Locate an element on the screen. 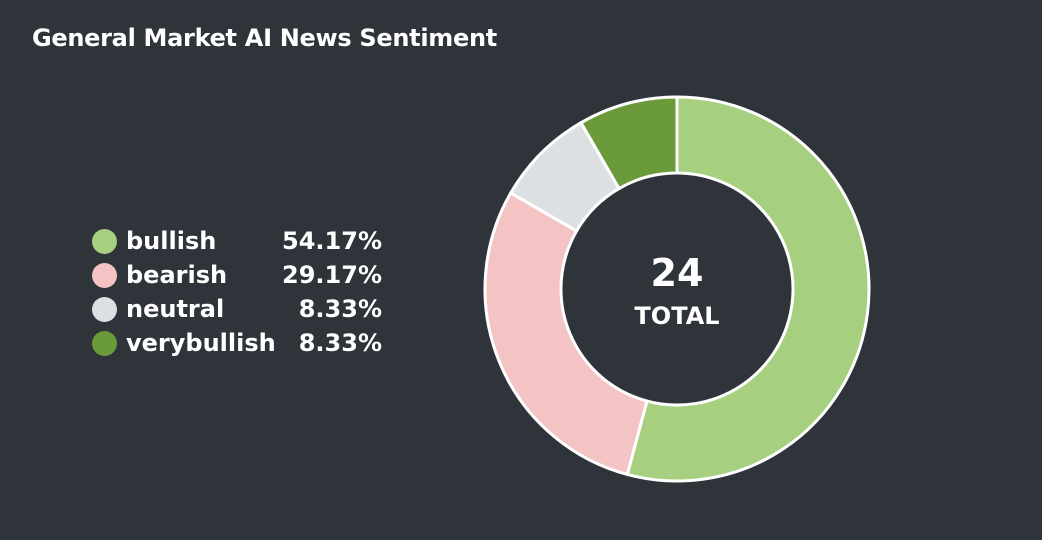  legend-swatch-bearish is located at coordinates (104, 275).